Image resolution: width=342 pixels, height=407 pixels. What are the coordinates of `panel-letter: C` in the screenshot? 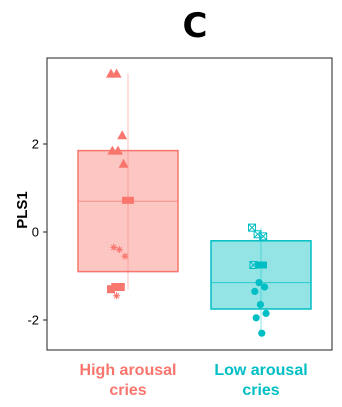 It's located at (195, 26).